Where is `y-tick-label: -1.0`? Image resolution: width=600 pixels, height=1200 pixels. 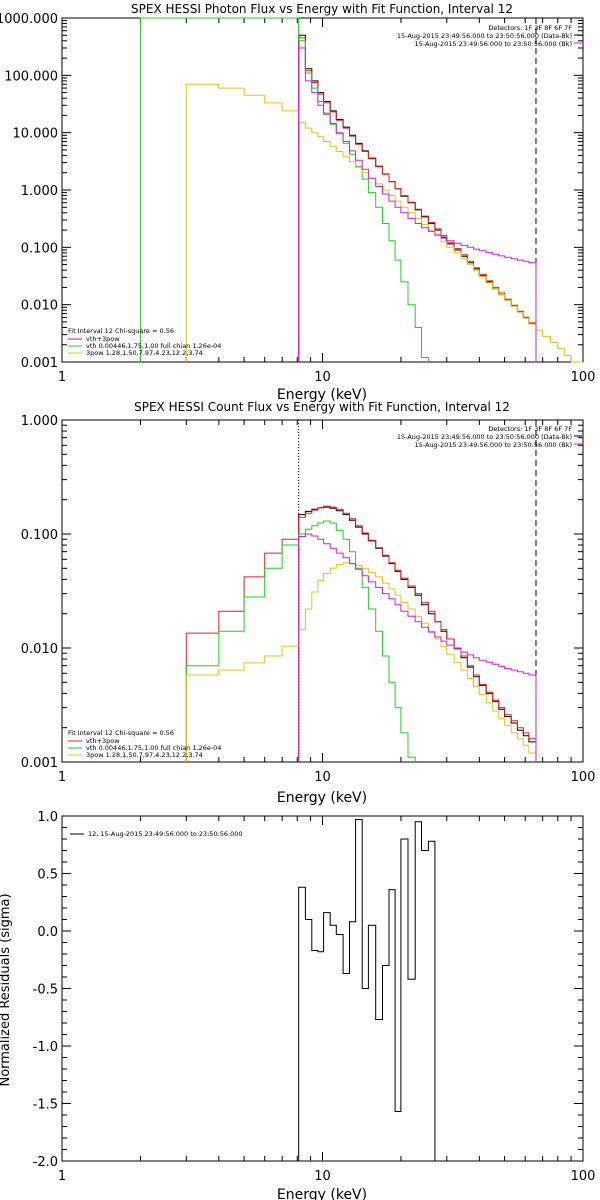 y-tick-label: -1.0 is located at coordinates (45, 1047).